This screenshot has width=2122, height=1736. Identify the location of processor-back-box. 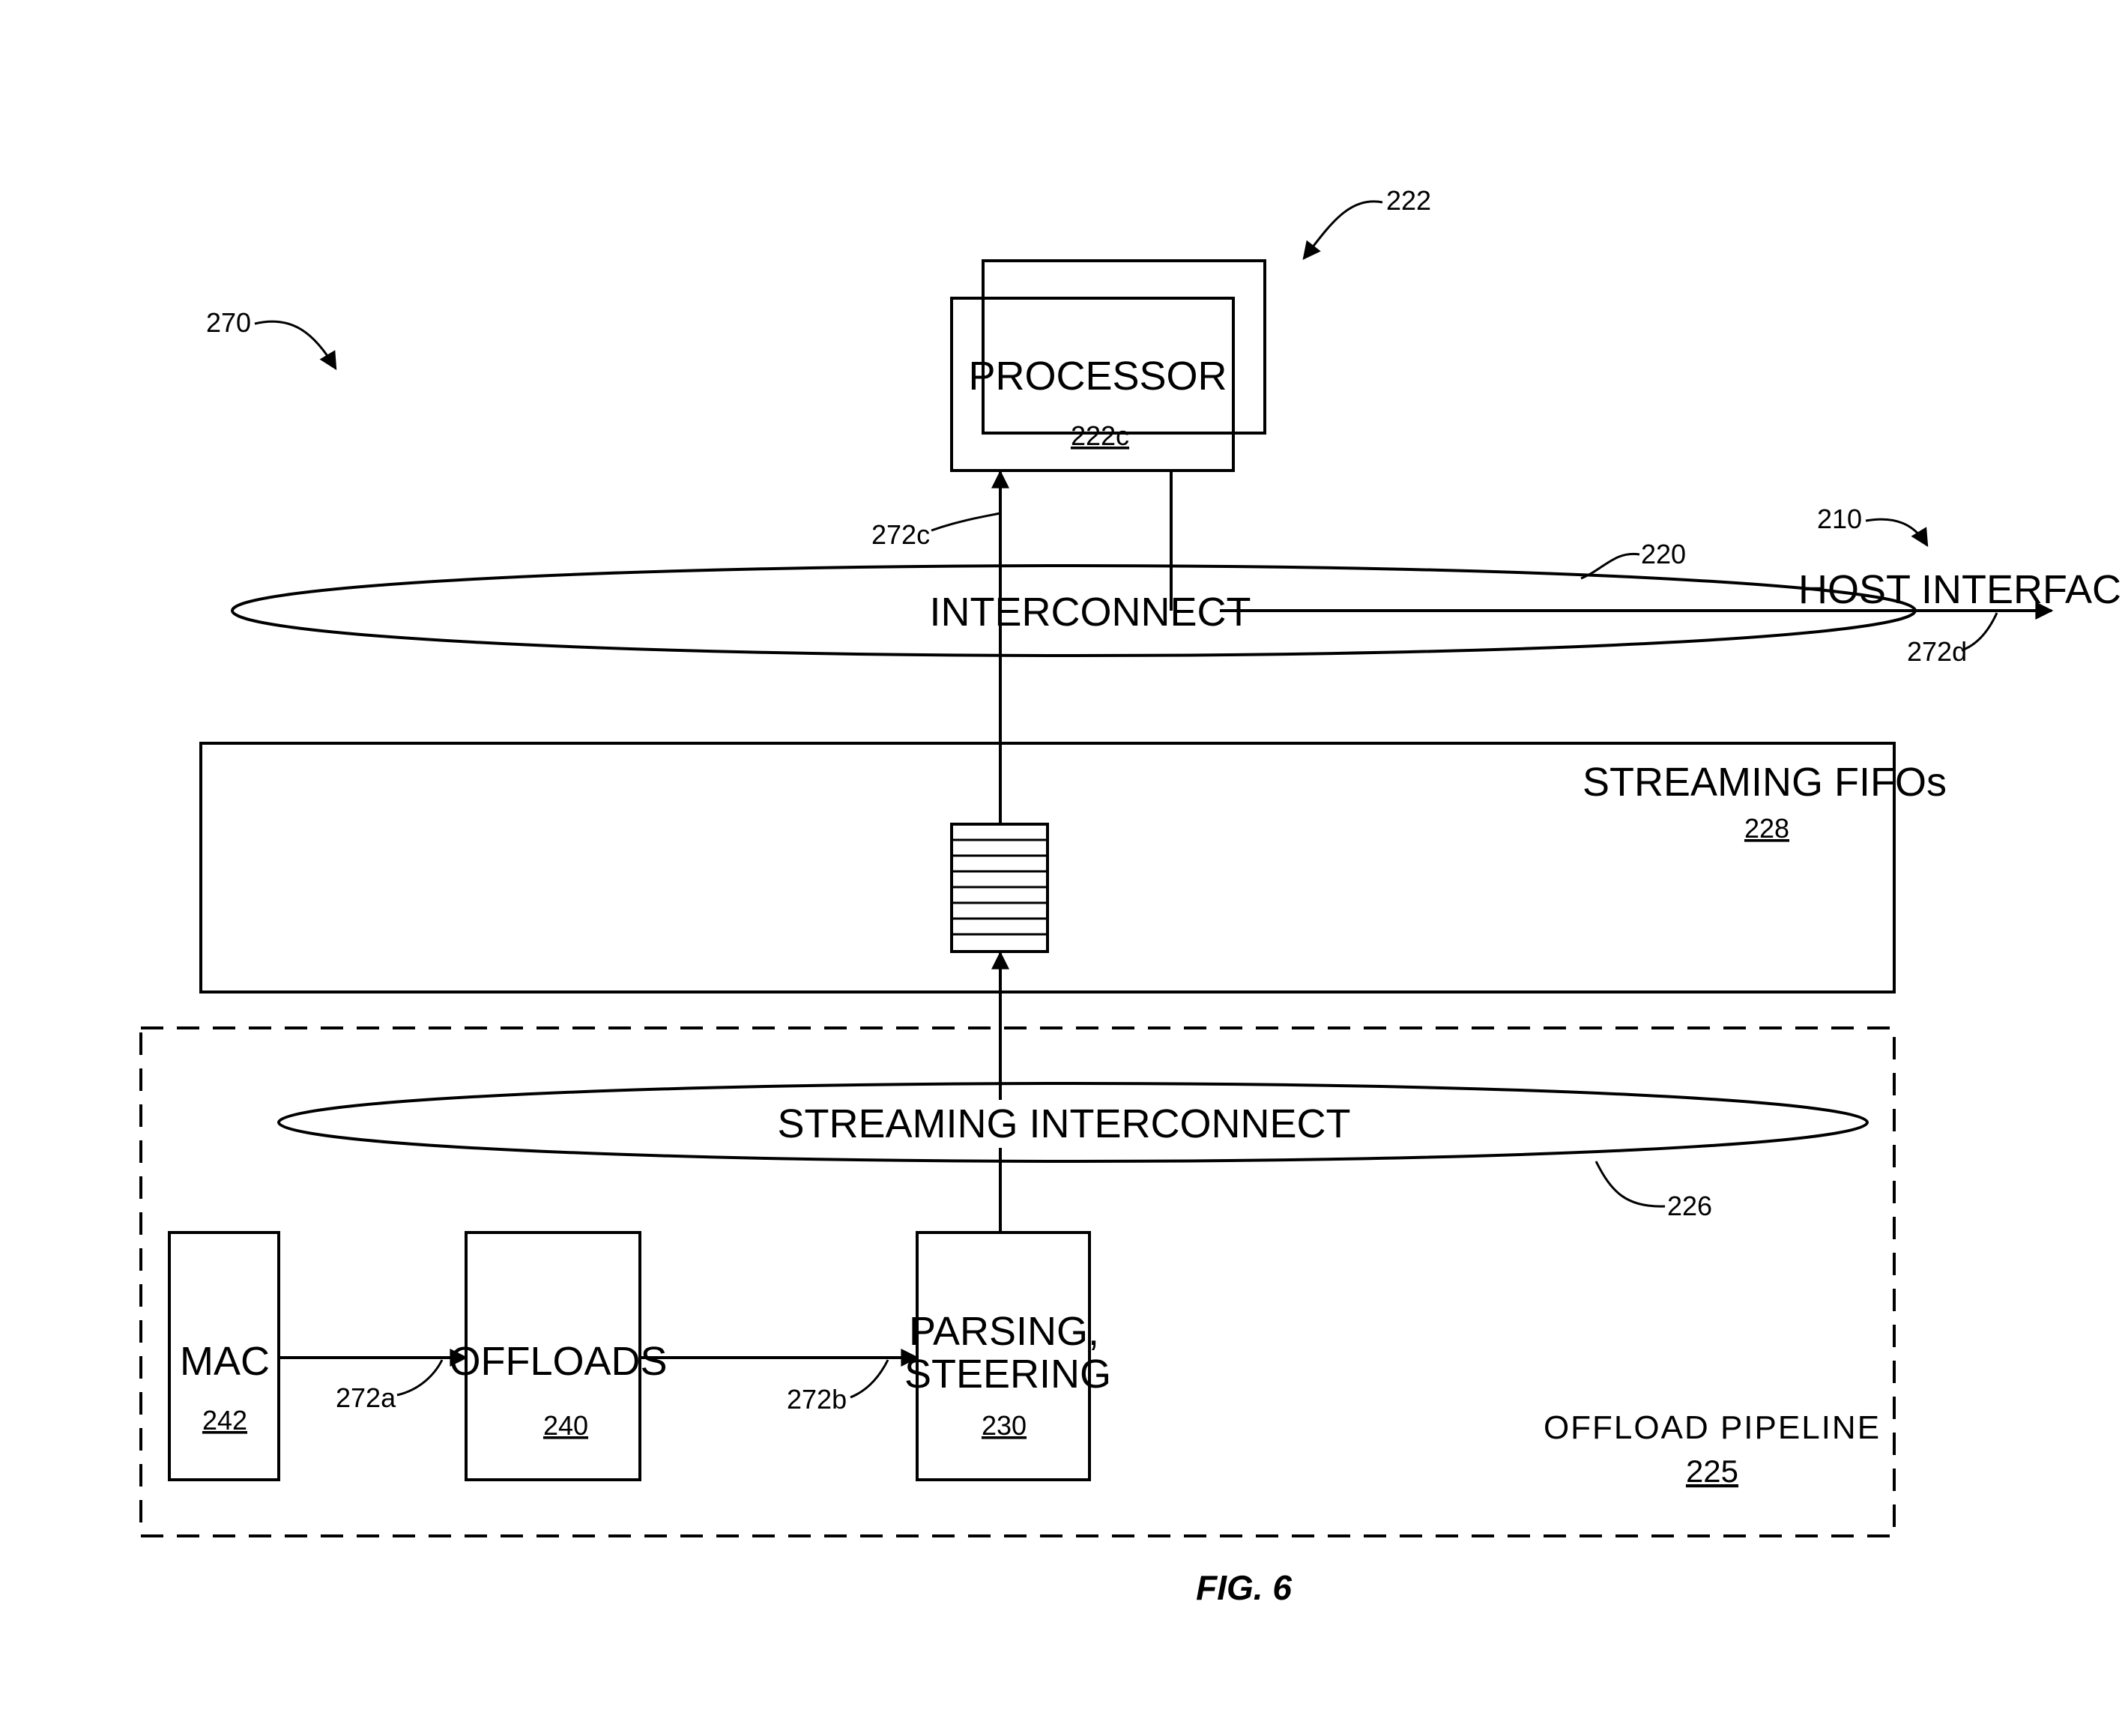
(1124, 347).